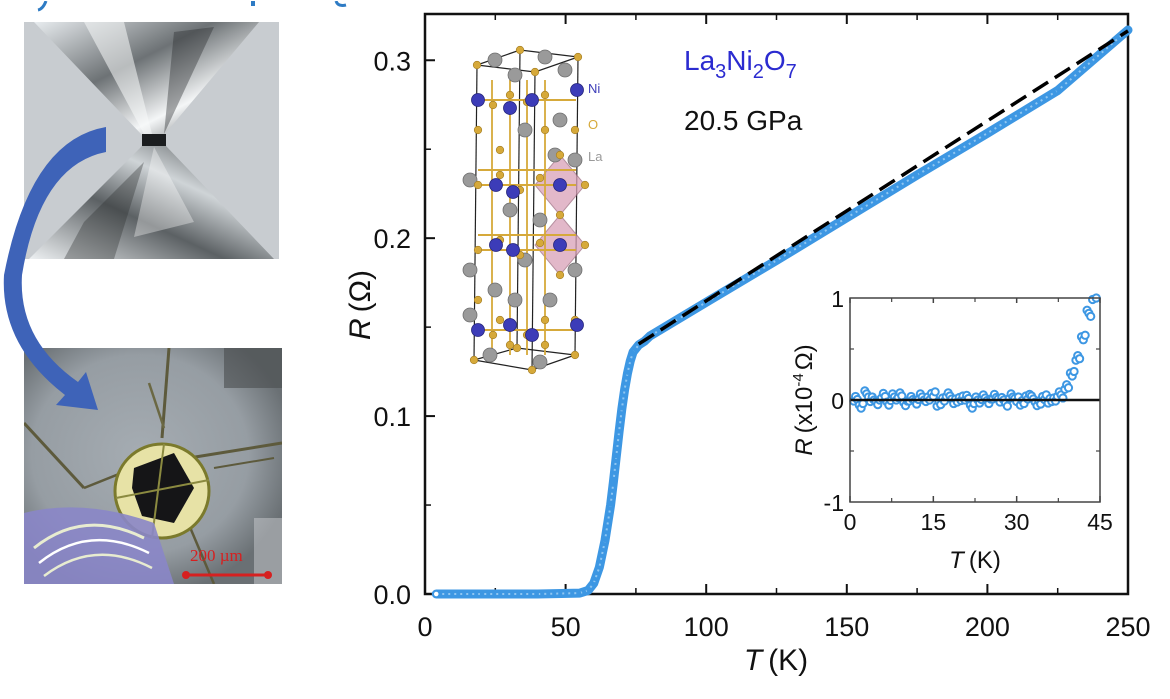 The height and width of the screenshot is (699, 1170). Describe the element at coordinates (987, 627) in the screenshot. I see `main-x-tick-label: 200` at that location.